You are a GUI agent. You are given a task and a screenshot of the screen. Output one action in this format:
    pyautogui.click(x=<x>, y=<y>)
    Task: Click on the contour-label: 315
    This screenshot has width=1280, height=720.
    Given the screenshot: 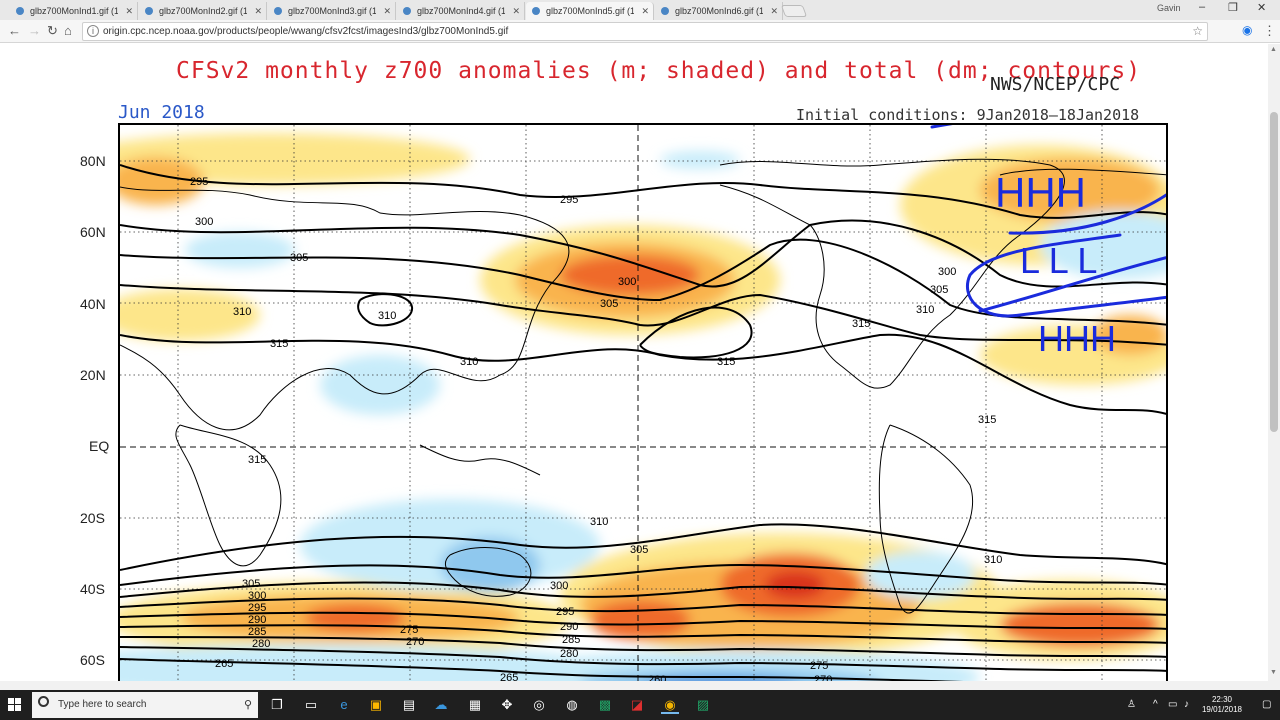 What is the action you would take?
    pyautogui.click(x=861, y=324)
    